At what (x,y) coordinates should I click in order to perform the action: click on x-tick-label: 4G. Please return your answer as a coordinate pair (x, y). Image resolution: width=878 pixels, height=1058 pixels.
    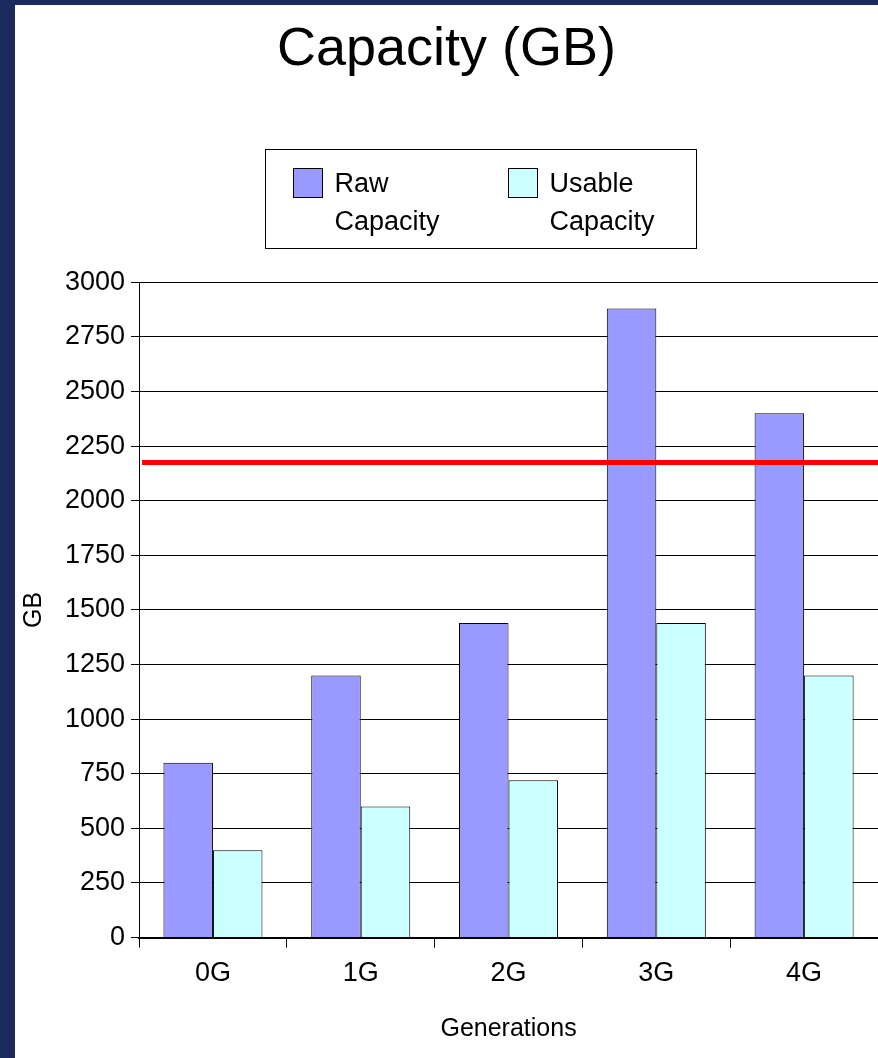
    Looking at the image, I should click on (804, 972).